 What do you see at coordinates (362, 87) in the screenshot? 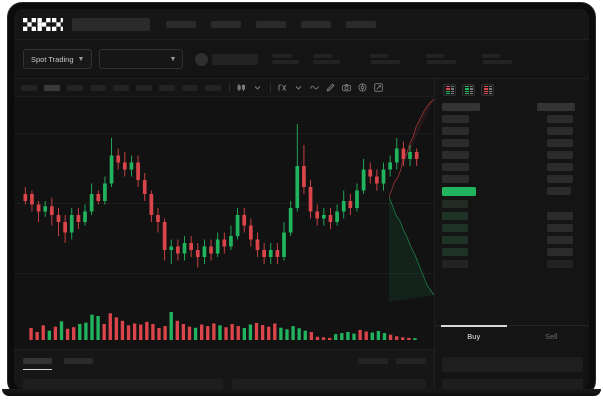
I see `settings-icon` at bounding box center [362, 87].